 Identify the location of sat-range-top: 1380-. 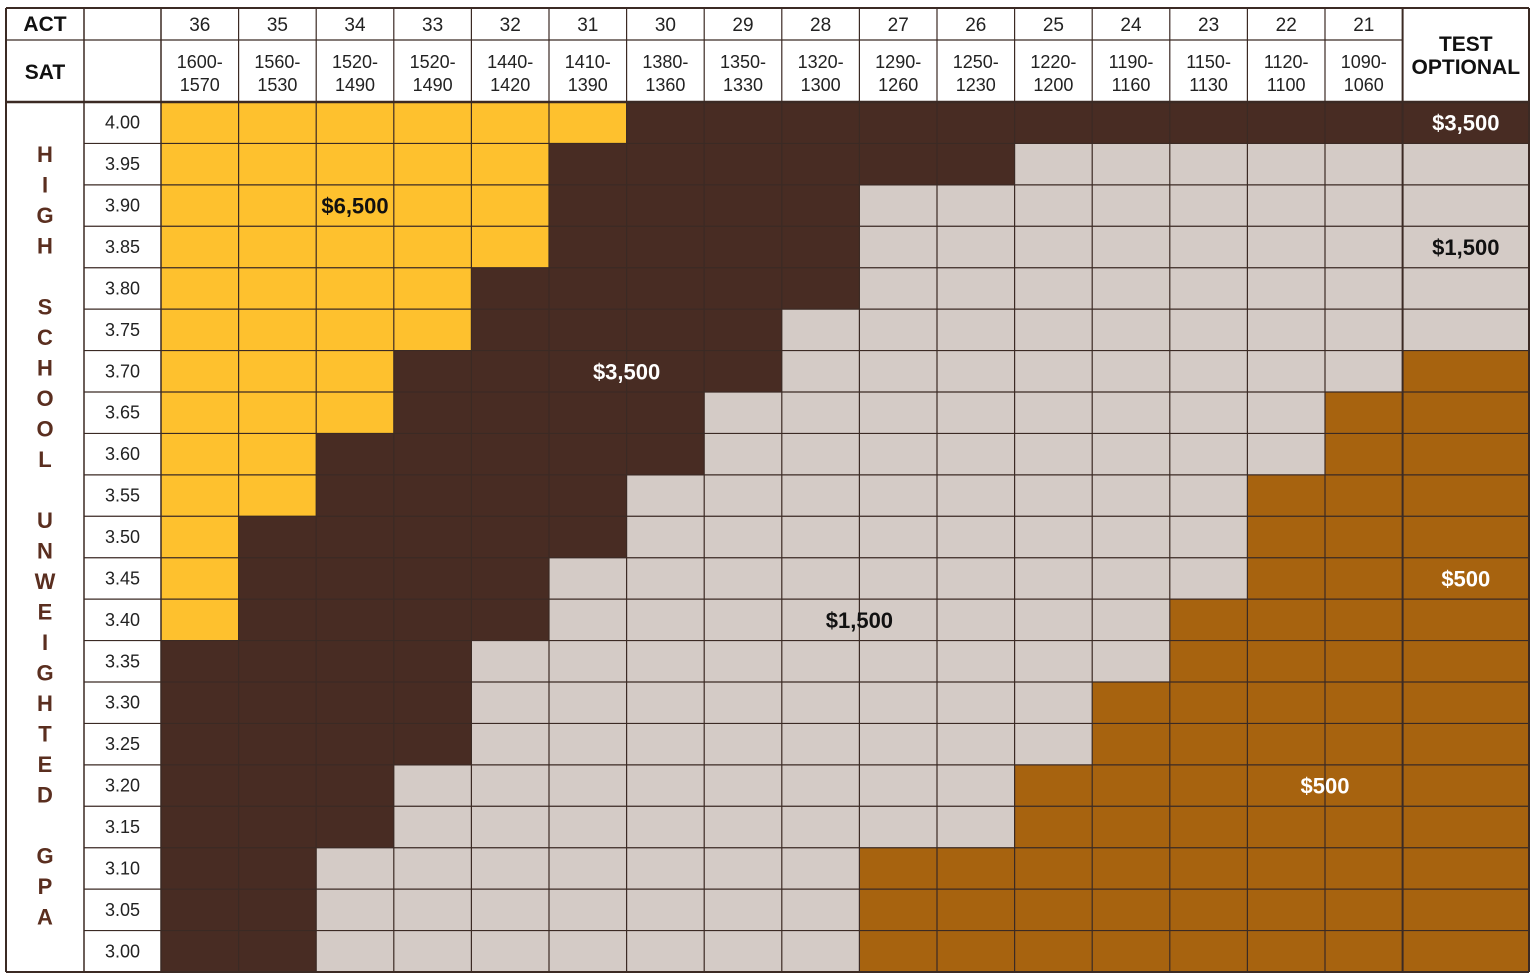
(665, 62).